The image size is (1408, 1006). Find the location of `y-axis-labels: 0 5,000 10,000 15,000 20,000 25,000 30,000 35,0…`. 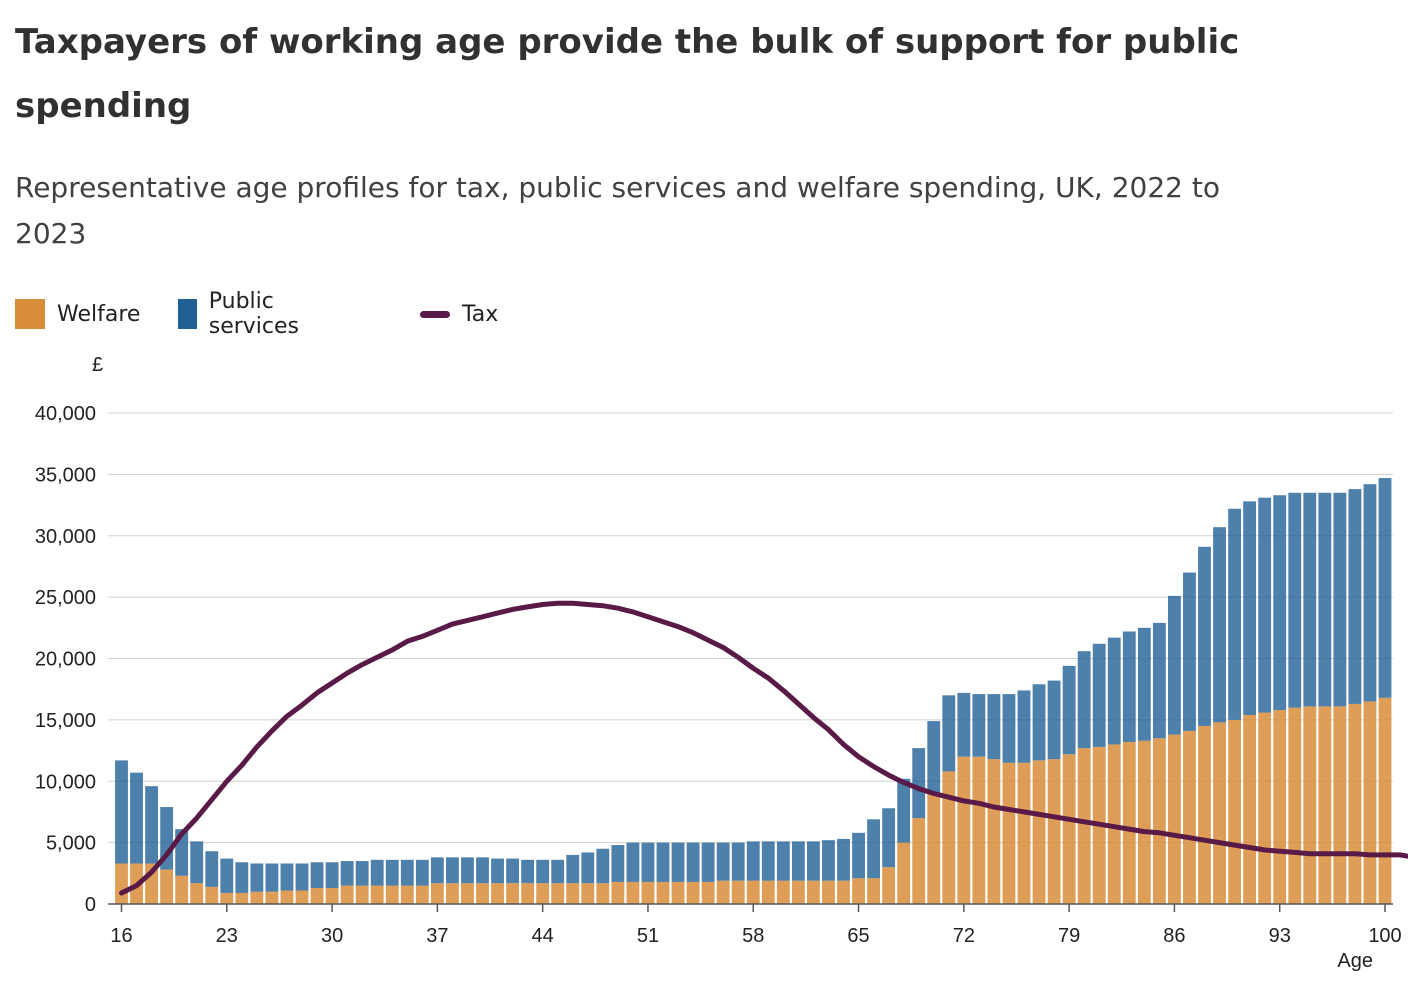

y-axis-labels: 0 5,000 10,000 15,000 20,000 25,000 30,000 35,0… is located at coordinates (65, 659).